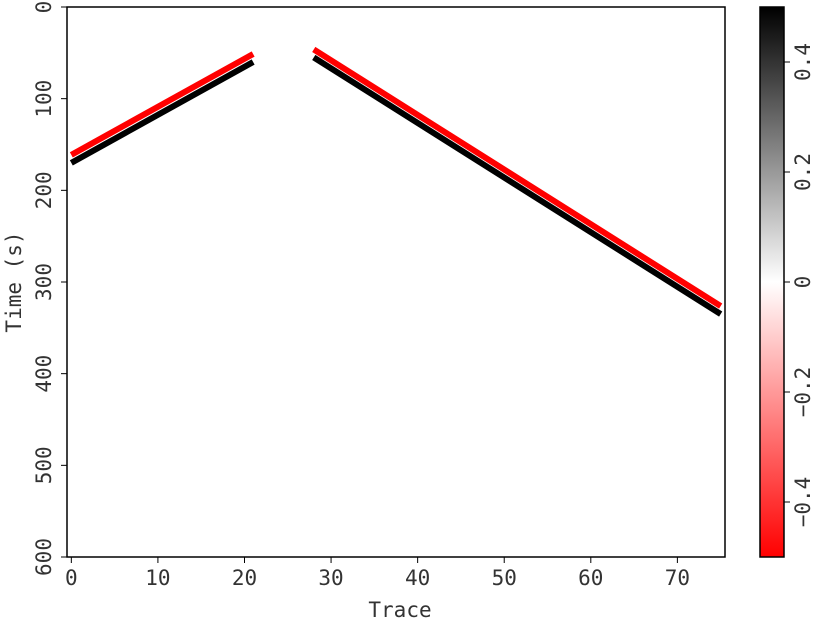  What do you see at coordinates (772, 282) in the screenshot?
I see `colorbar` at bounding box center [772, 282].